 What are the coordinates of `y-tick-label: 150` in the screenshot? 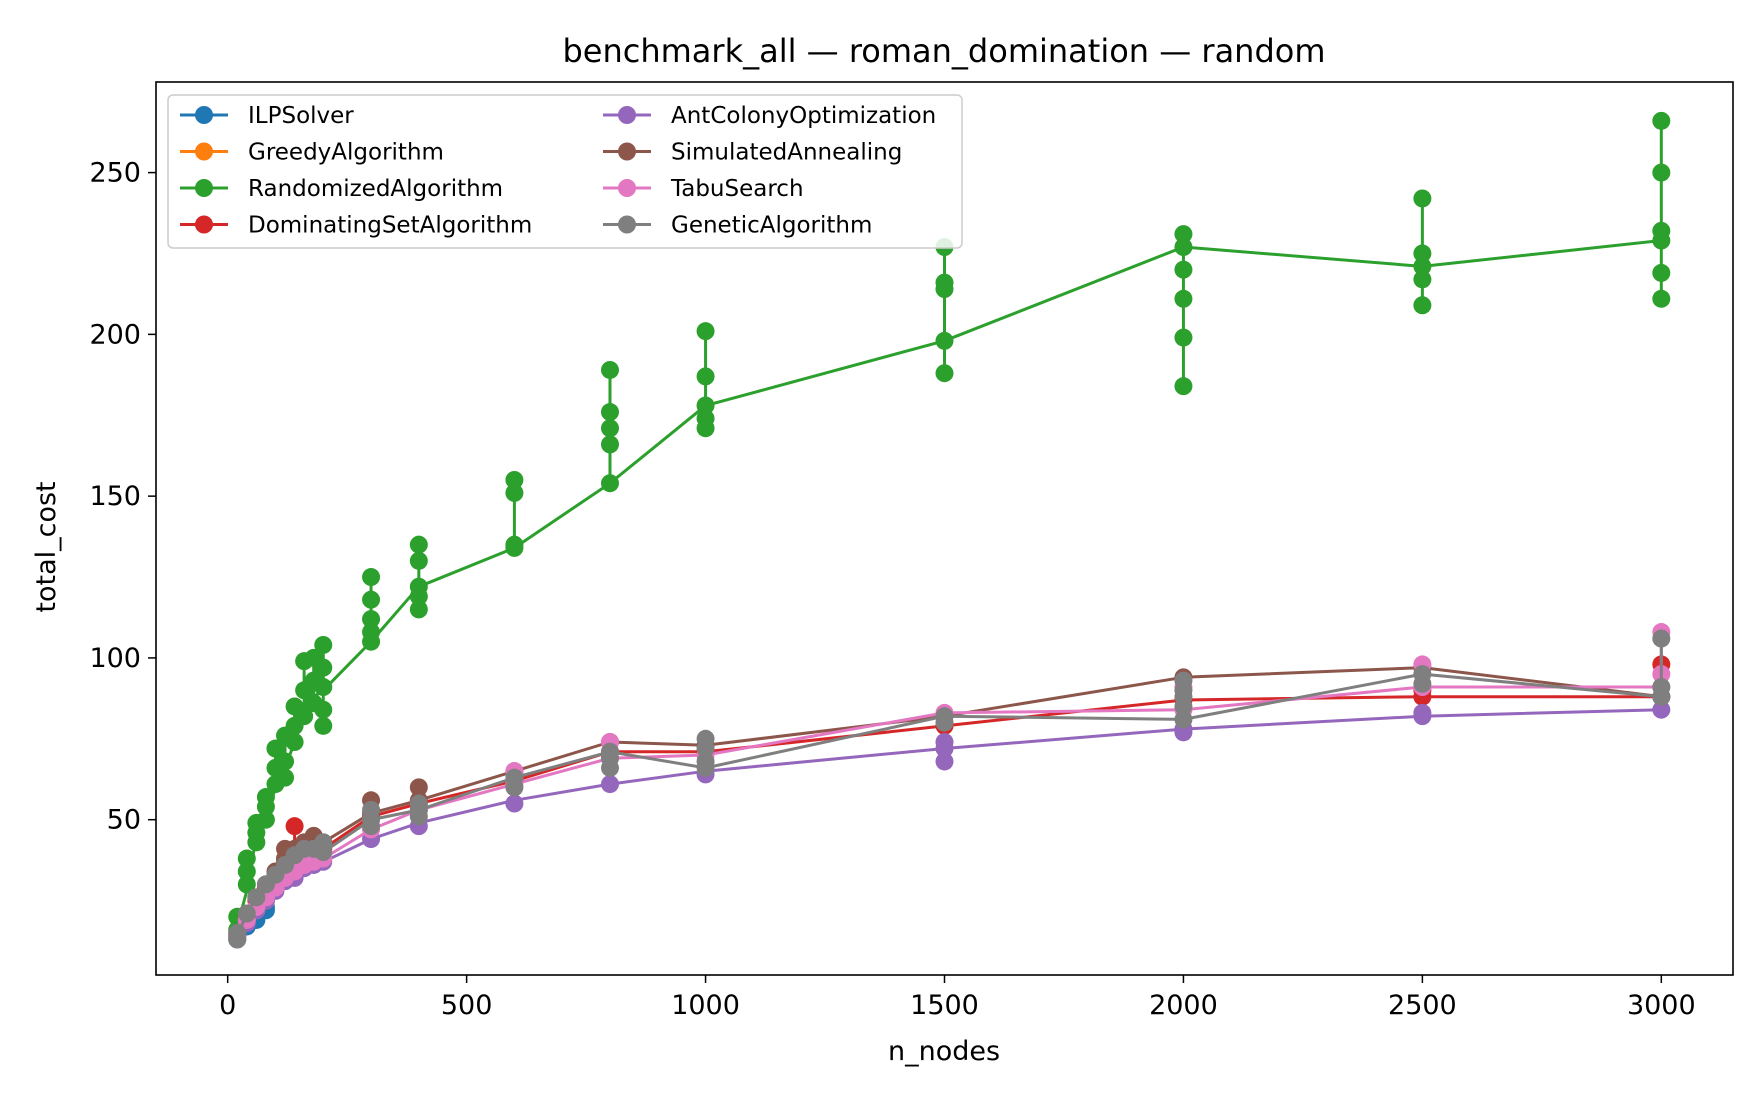 It's located at (115, 496).